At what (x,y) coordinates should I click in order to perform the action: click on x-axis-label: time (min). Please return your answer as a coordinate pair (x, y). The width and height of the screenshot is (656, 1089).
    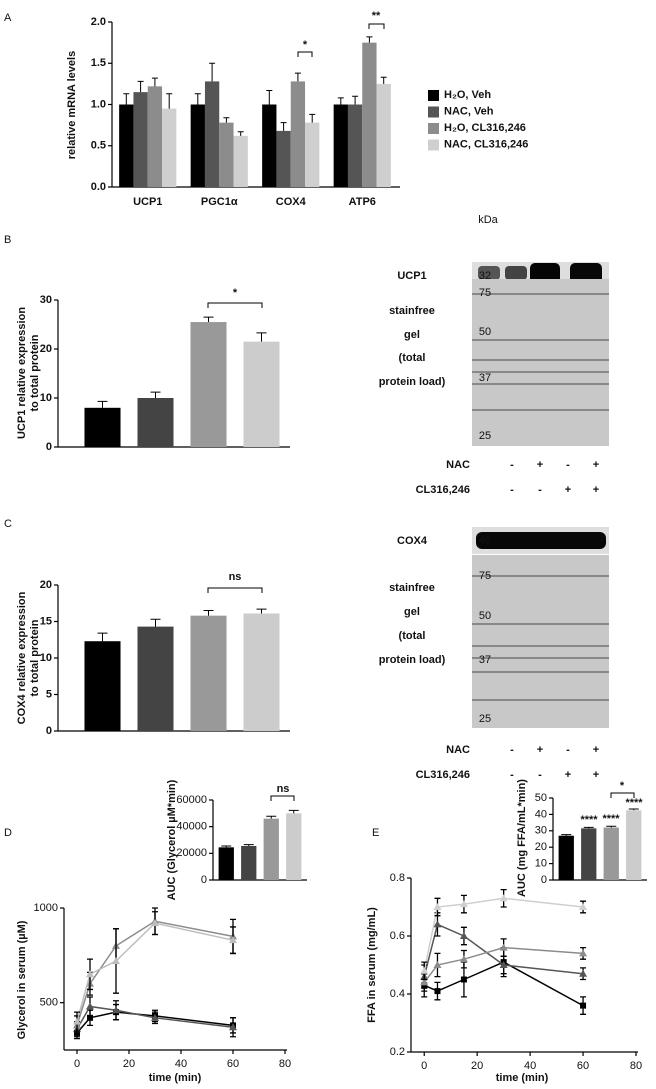
    Looking at the image, I should click on (175, 1078).